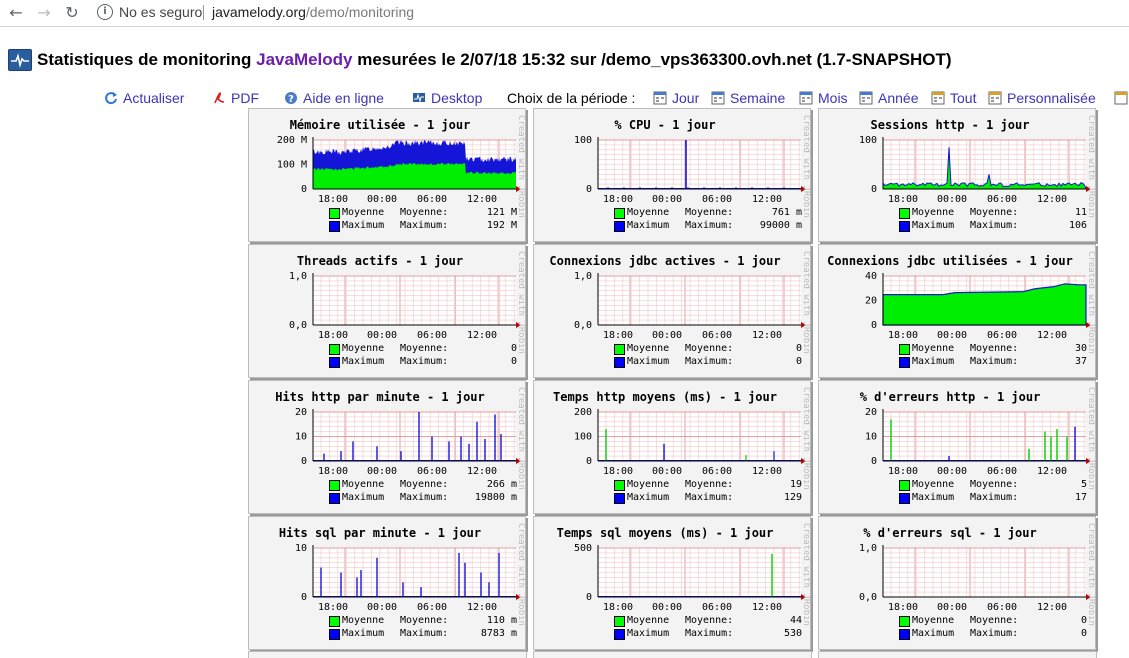 This screenshot has width=1129, height=658. What do you see at coordinates (1042, 98) in the screenshot?
I see `period-custom-link: Personnalisée` at bounding box center [1042, 98].